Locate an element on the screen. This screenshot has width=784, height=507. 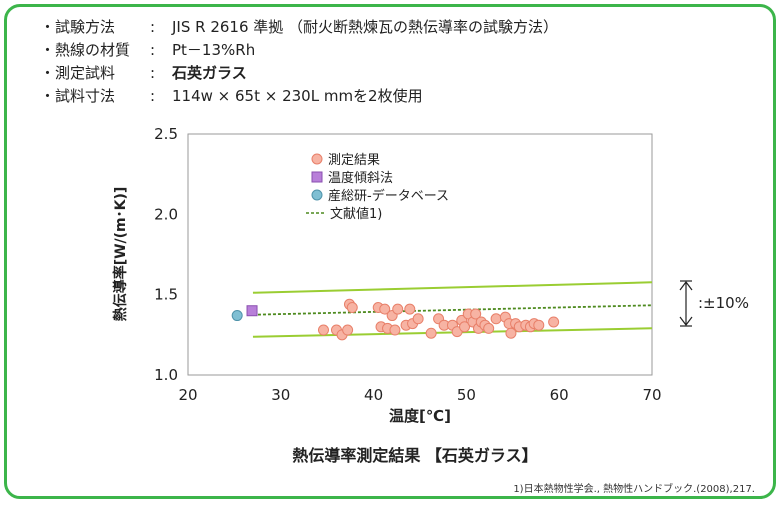
band-label: :±10% is located at coordinates (723, 303).